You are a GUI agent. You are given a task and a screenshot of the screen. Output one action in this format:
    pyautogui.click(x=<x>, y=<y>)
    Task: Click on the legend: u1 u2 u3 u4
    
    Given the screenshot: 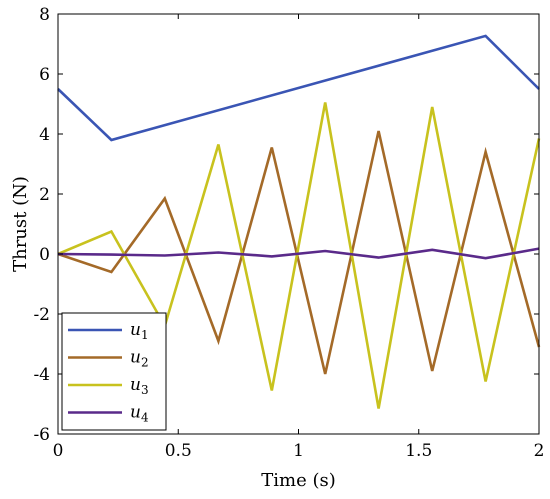 What is the action you would take?
    pyautogui.click(x=114, y=371)
    